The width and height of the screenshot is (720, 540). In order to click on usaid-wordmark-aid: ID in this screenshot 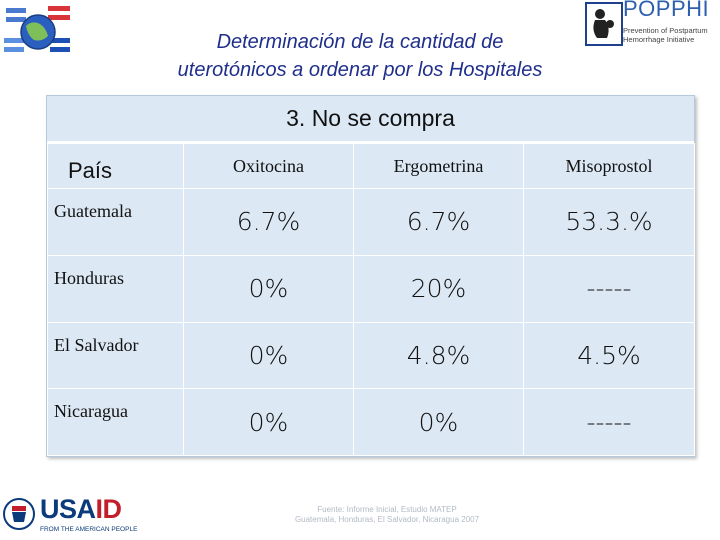, I will do `click(109, 509)`.